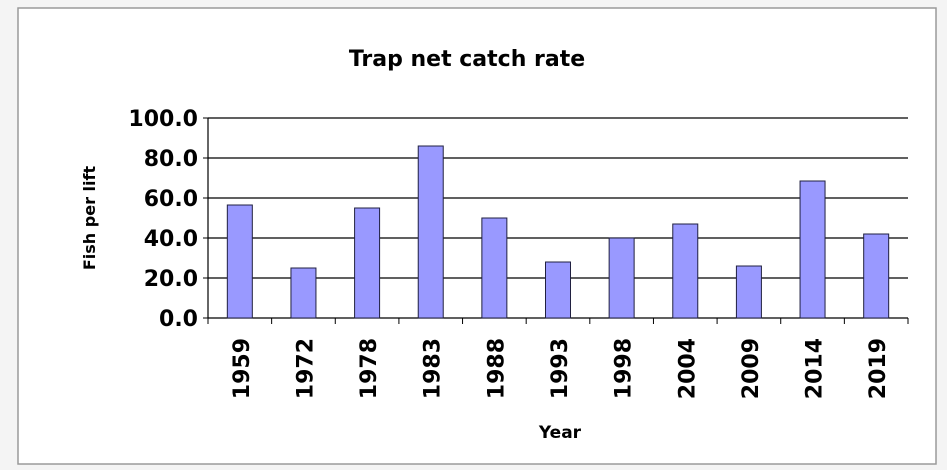  What do you see at coordinates (171, 279) in the screenshot?
I see `y-tick-label: 20.0` at bounding box center [171, 279].